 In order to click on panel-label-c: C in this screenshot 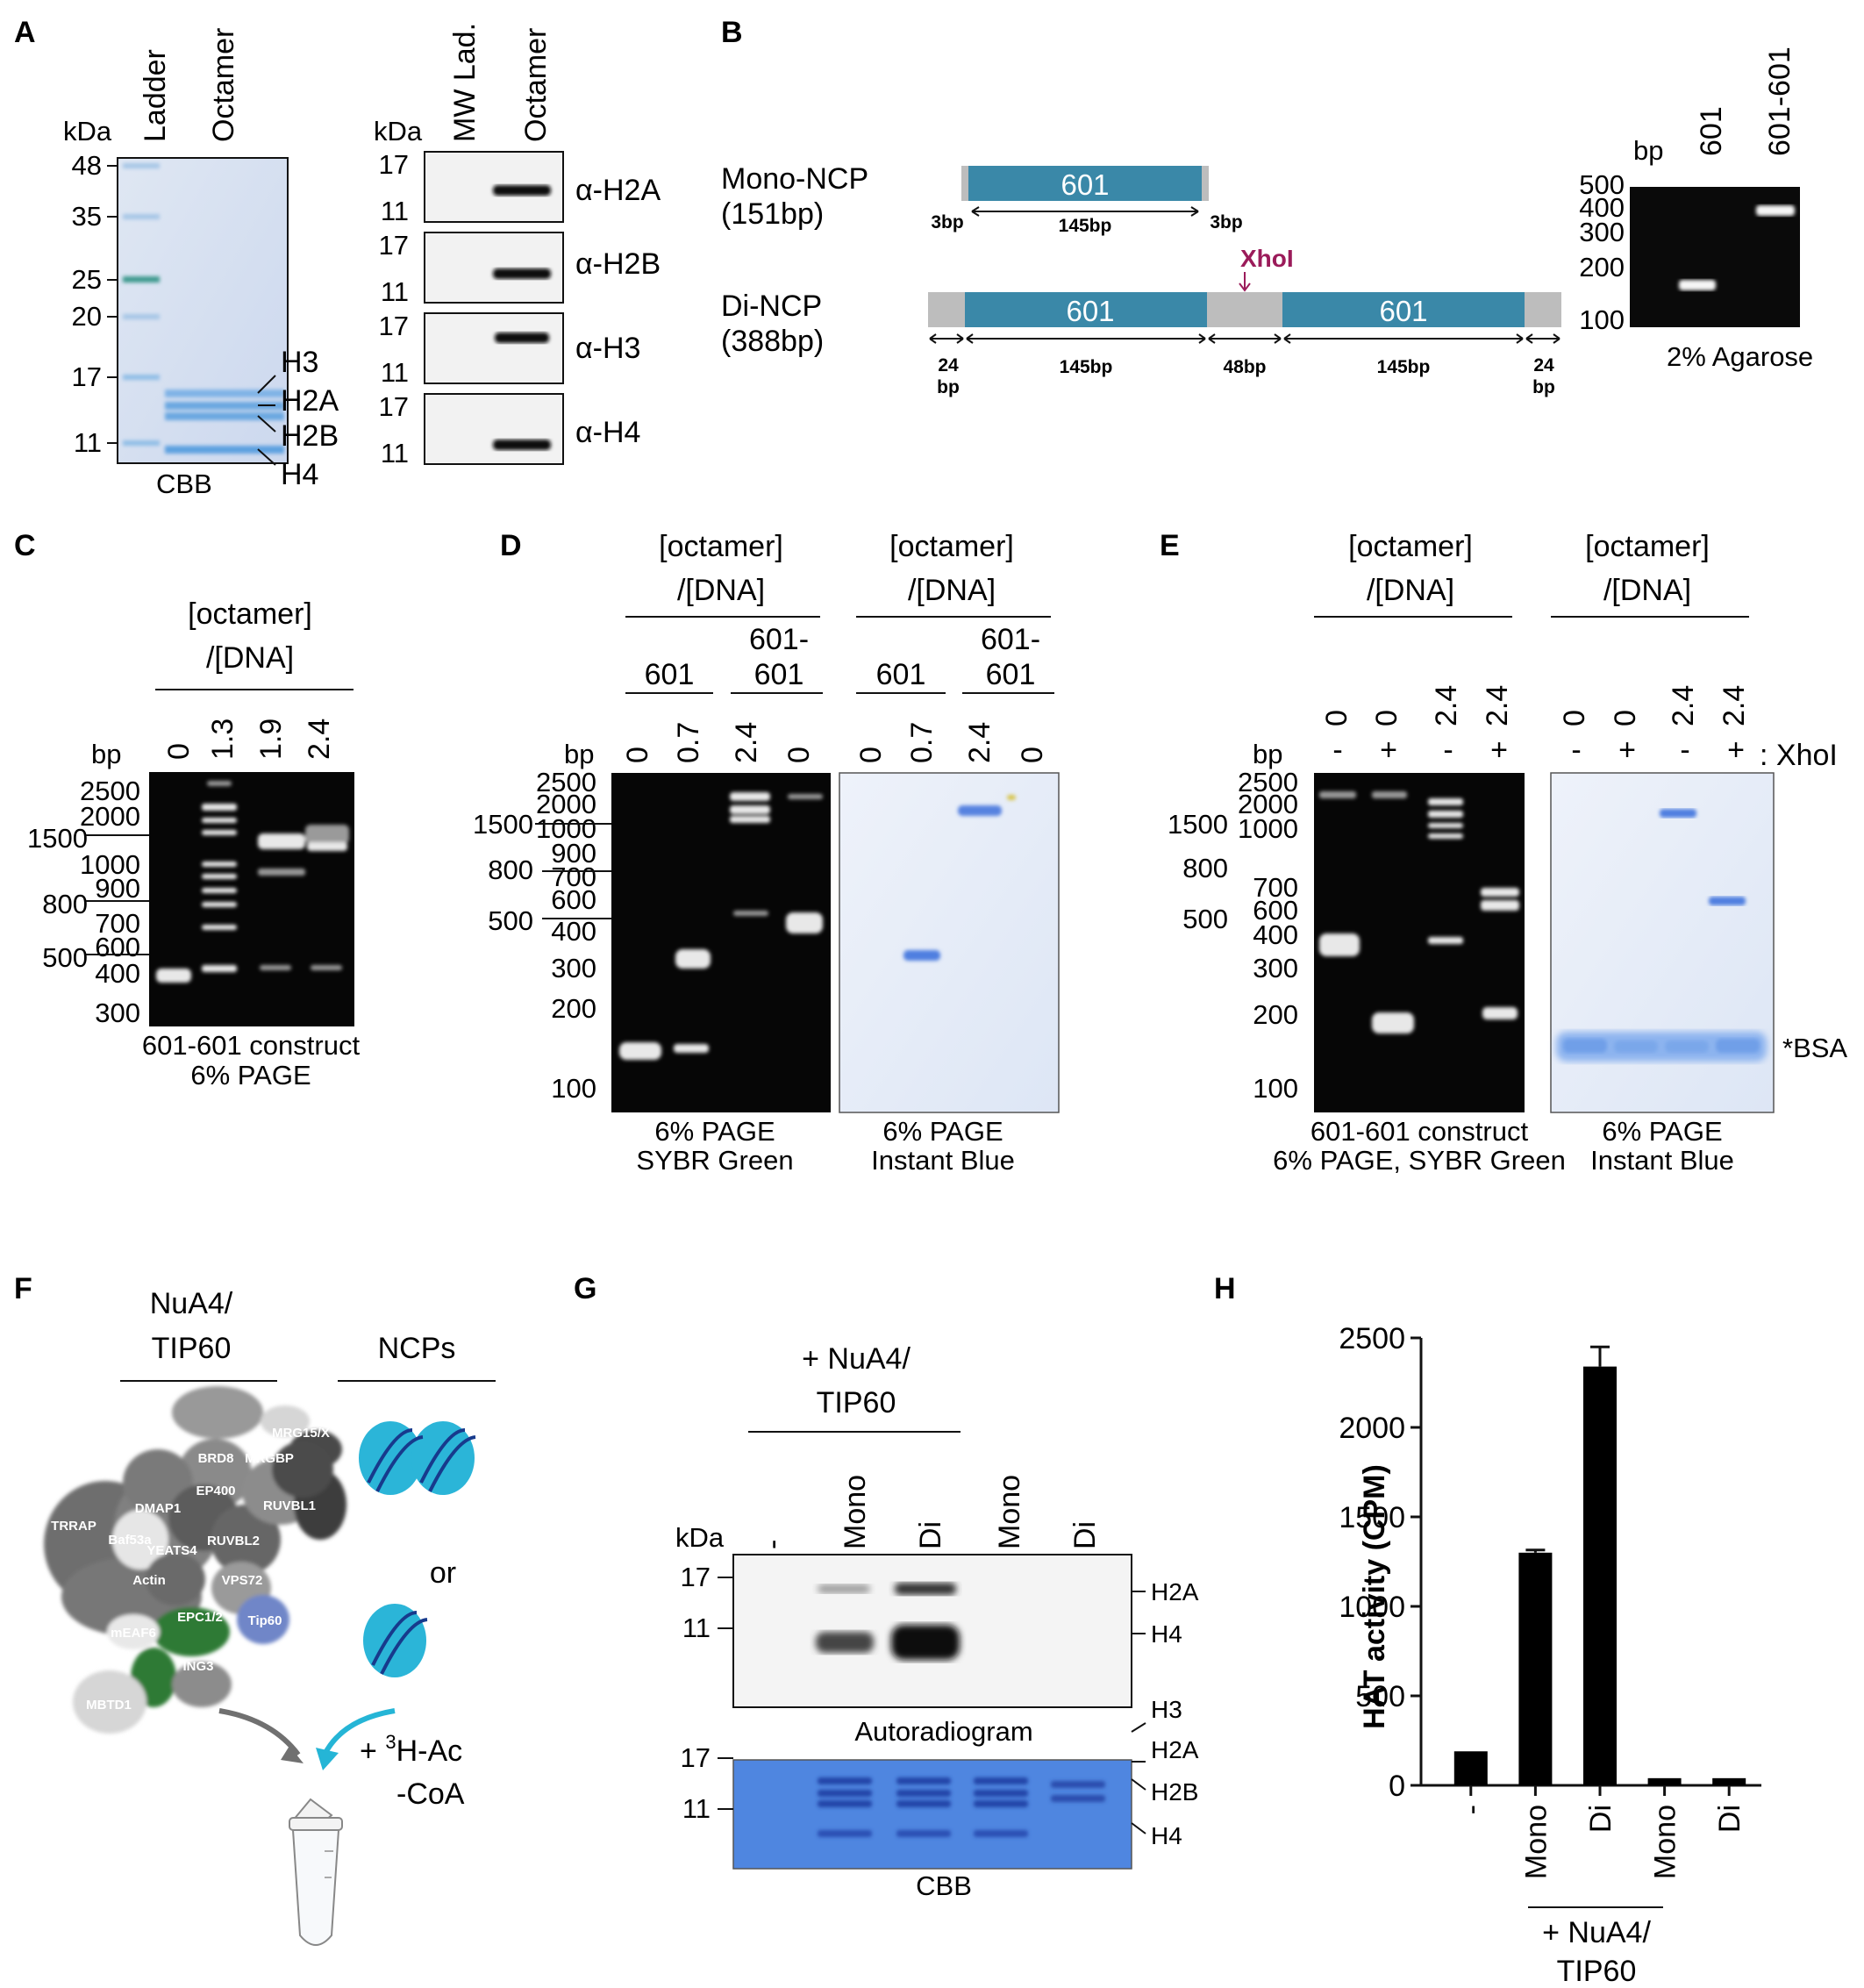, I will do `click(25, 545)`.